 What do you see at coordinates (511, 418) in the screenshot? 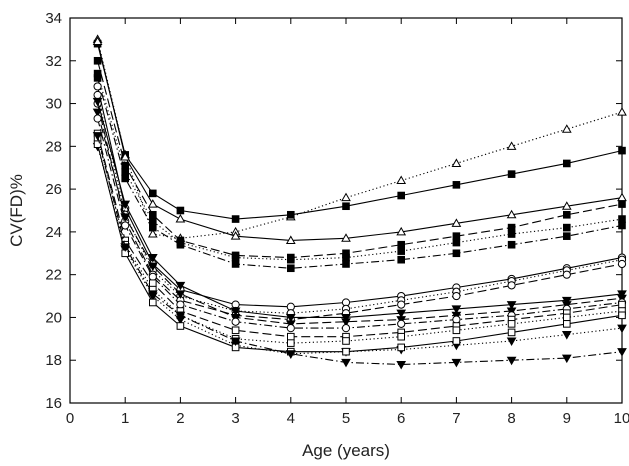
I see `x-tick-label: 8` at bounding box center [511, 418].